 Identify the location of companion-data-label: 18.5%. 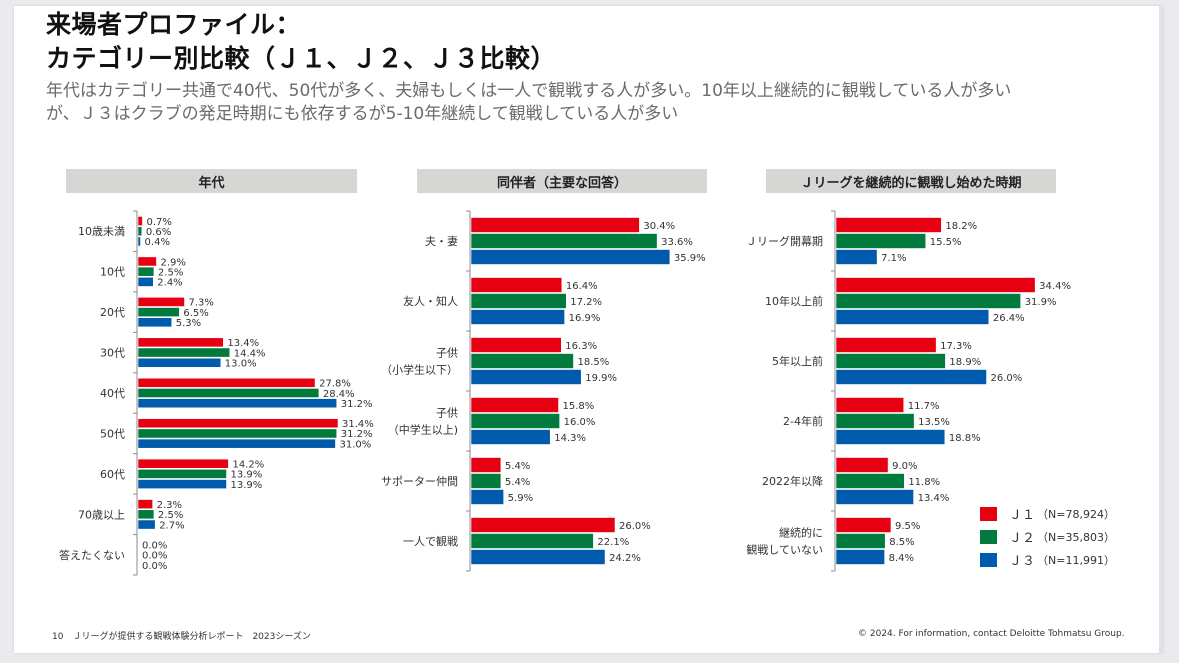
(593, 362).